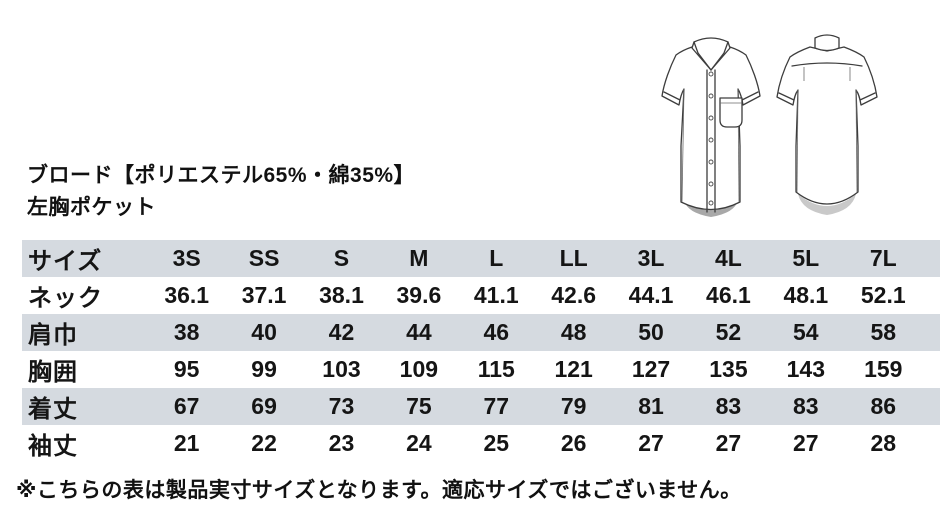 This screenshot has height=507, width=940. Describe the element at coordinates (341, 258) in the screenshot. I see `col-header: S` at that location.